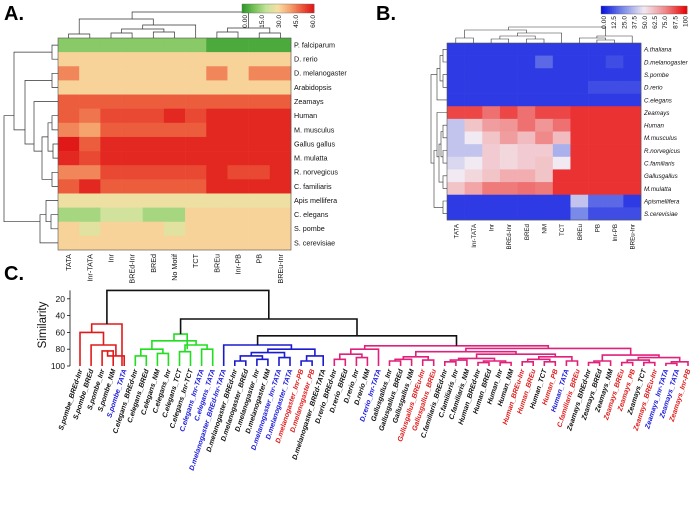  What do you see at coordinates (245, 21) in the screenshot?
I see `legend-tick-label: 0.00` at bounding box center [245, 21].